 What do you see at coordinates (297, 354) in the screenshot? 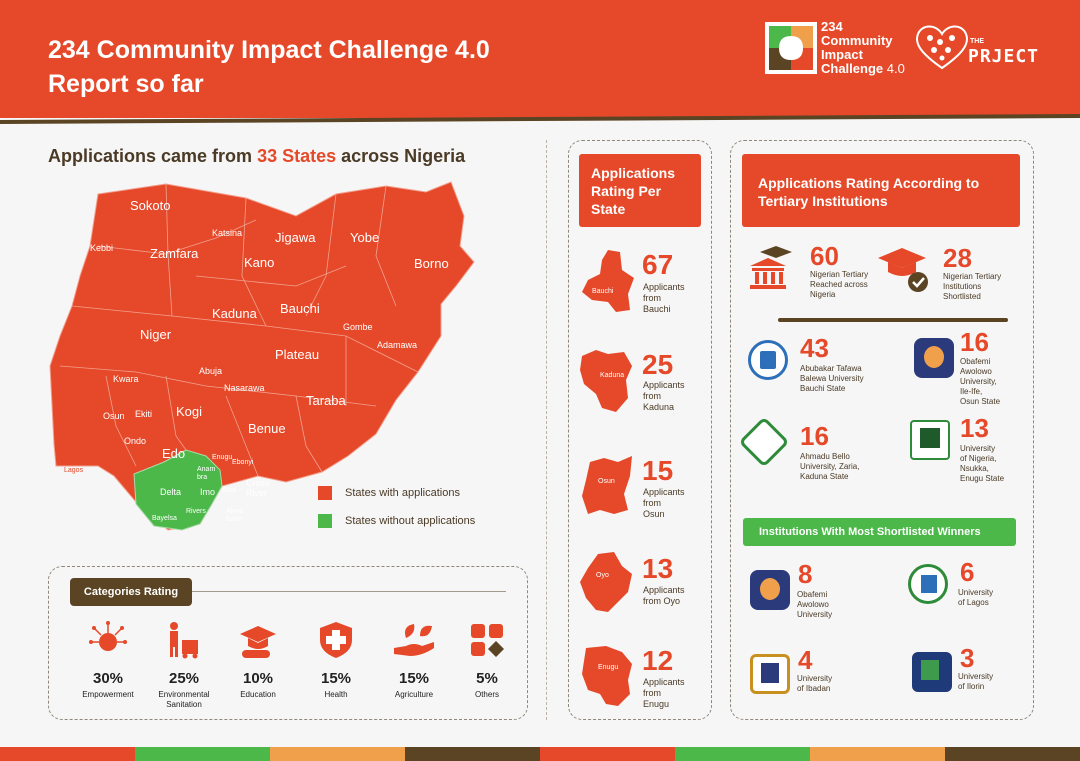
I see `state-label-plateau: Plateau` at bounding box center [297, 354].